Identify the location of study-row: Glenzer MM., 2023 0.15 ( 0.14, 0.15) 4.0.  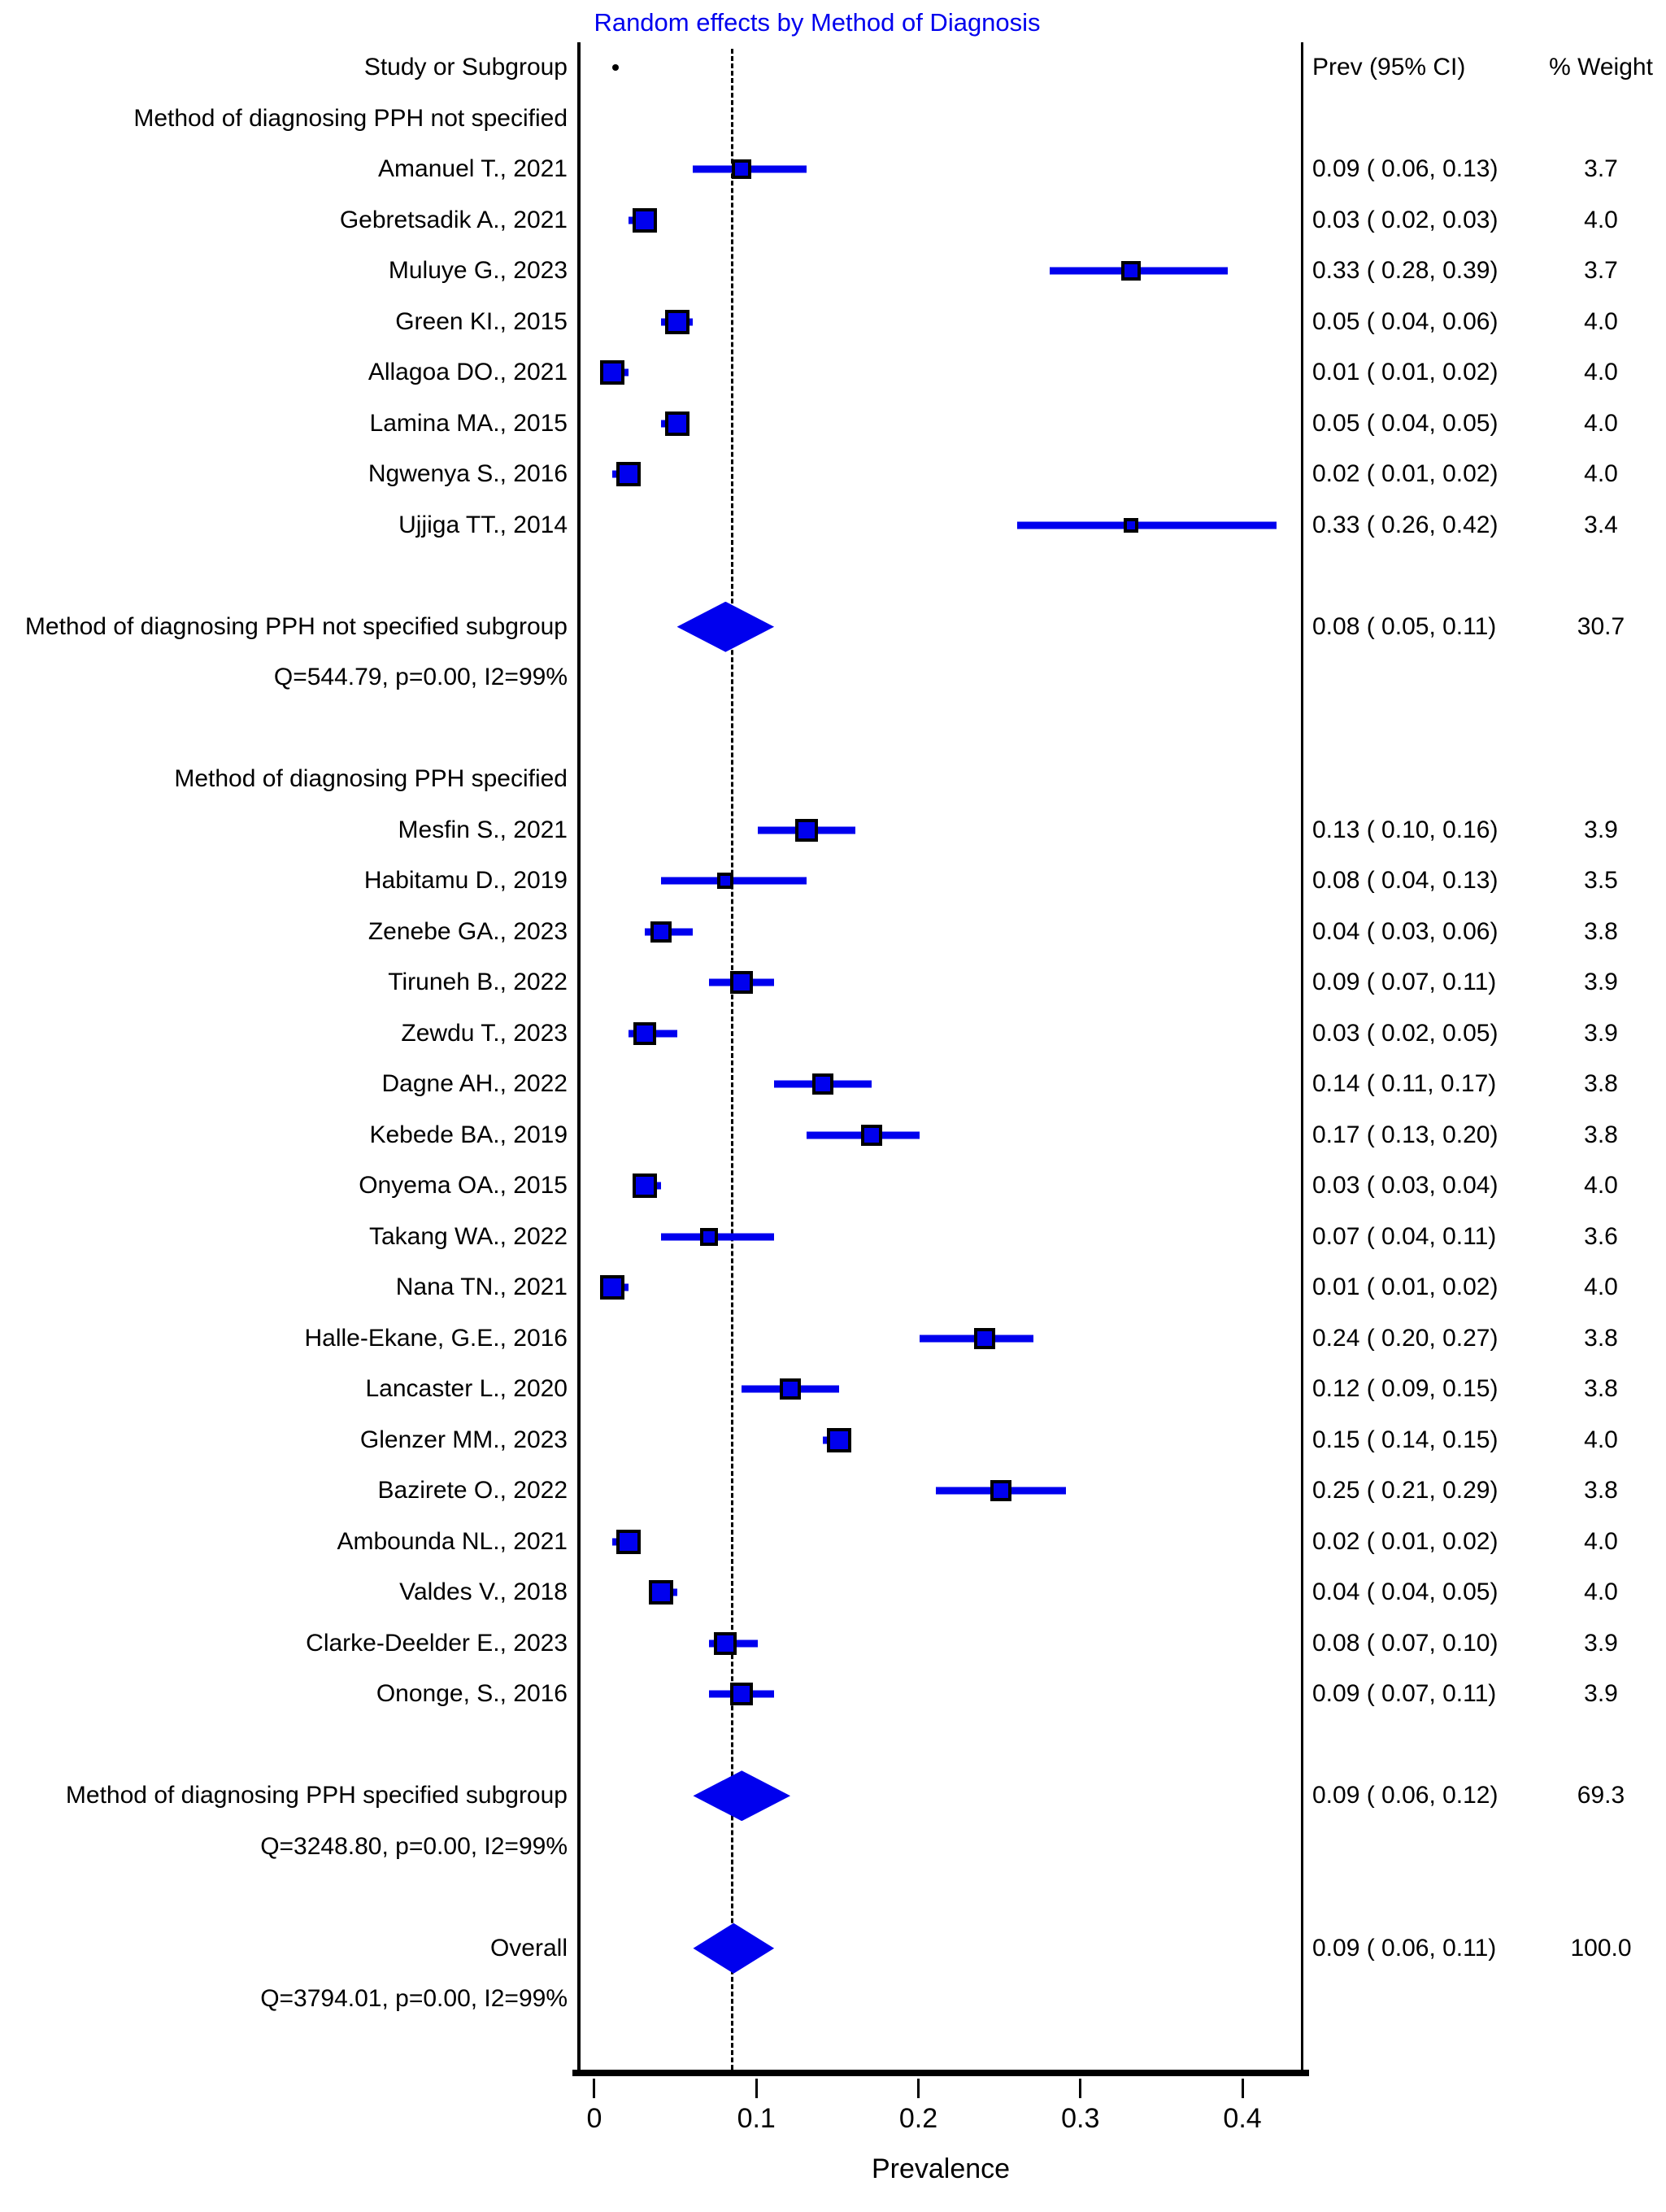
(833, 1440).